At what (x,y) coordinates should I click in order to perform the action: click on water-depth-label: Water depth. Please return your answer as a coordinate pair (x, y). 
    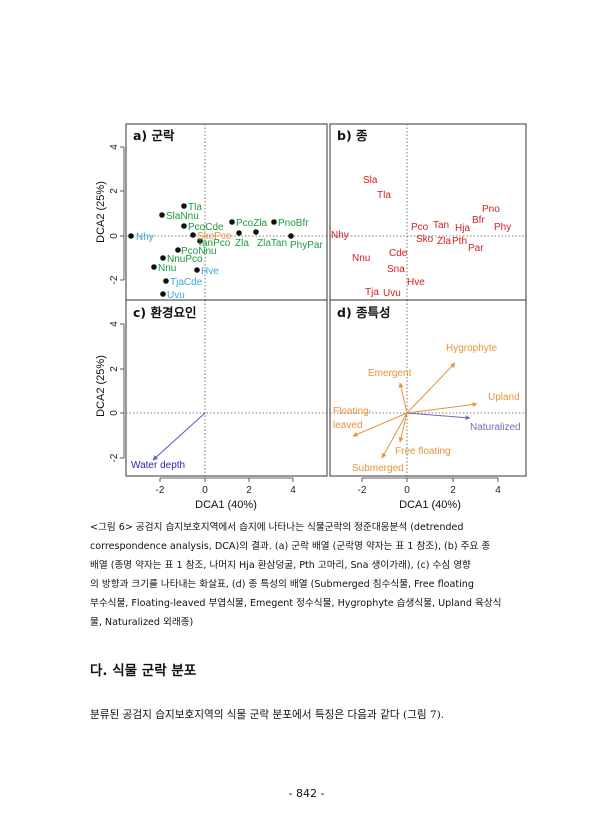
    Looking at the image, I should click on (158, 465).